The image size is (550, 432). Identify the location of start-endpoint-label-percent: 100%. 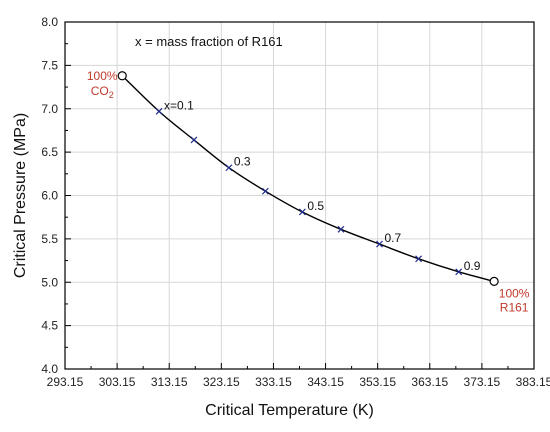
(102, 76).